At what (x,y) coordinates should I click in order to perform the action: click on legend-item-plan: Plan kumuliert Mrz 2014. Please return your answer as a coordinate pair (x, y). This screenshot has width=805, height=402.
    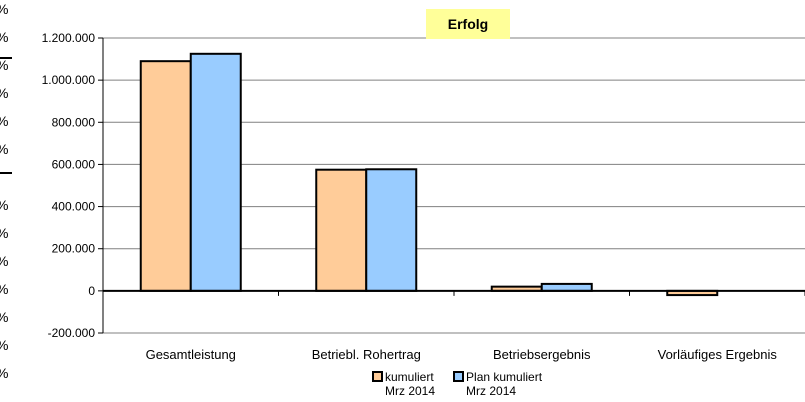
    Looking at the image, I should click on (497, 384).